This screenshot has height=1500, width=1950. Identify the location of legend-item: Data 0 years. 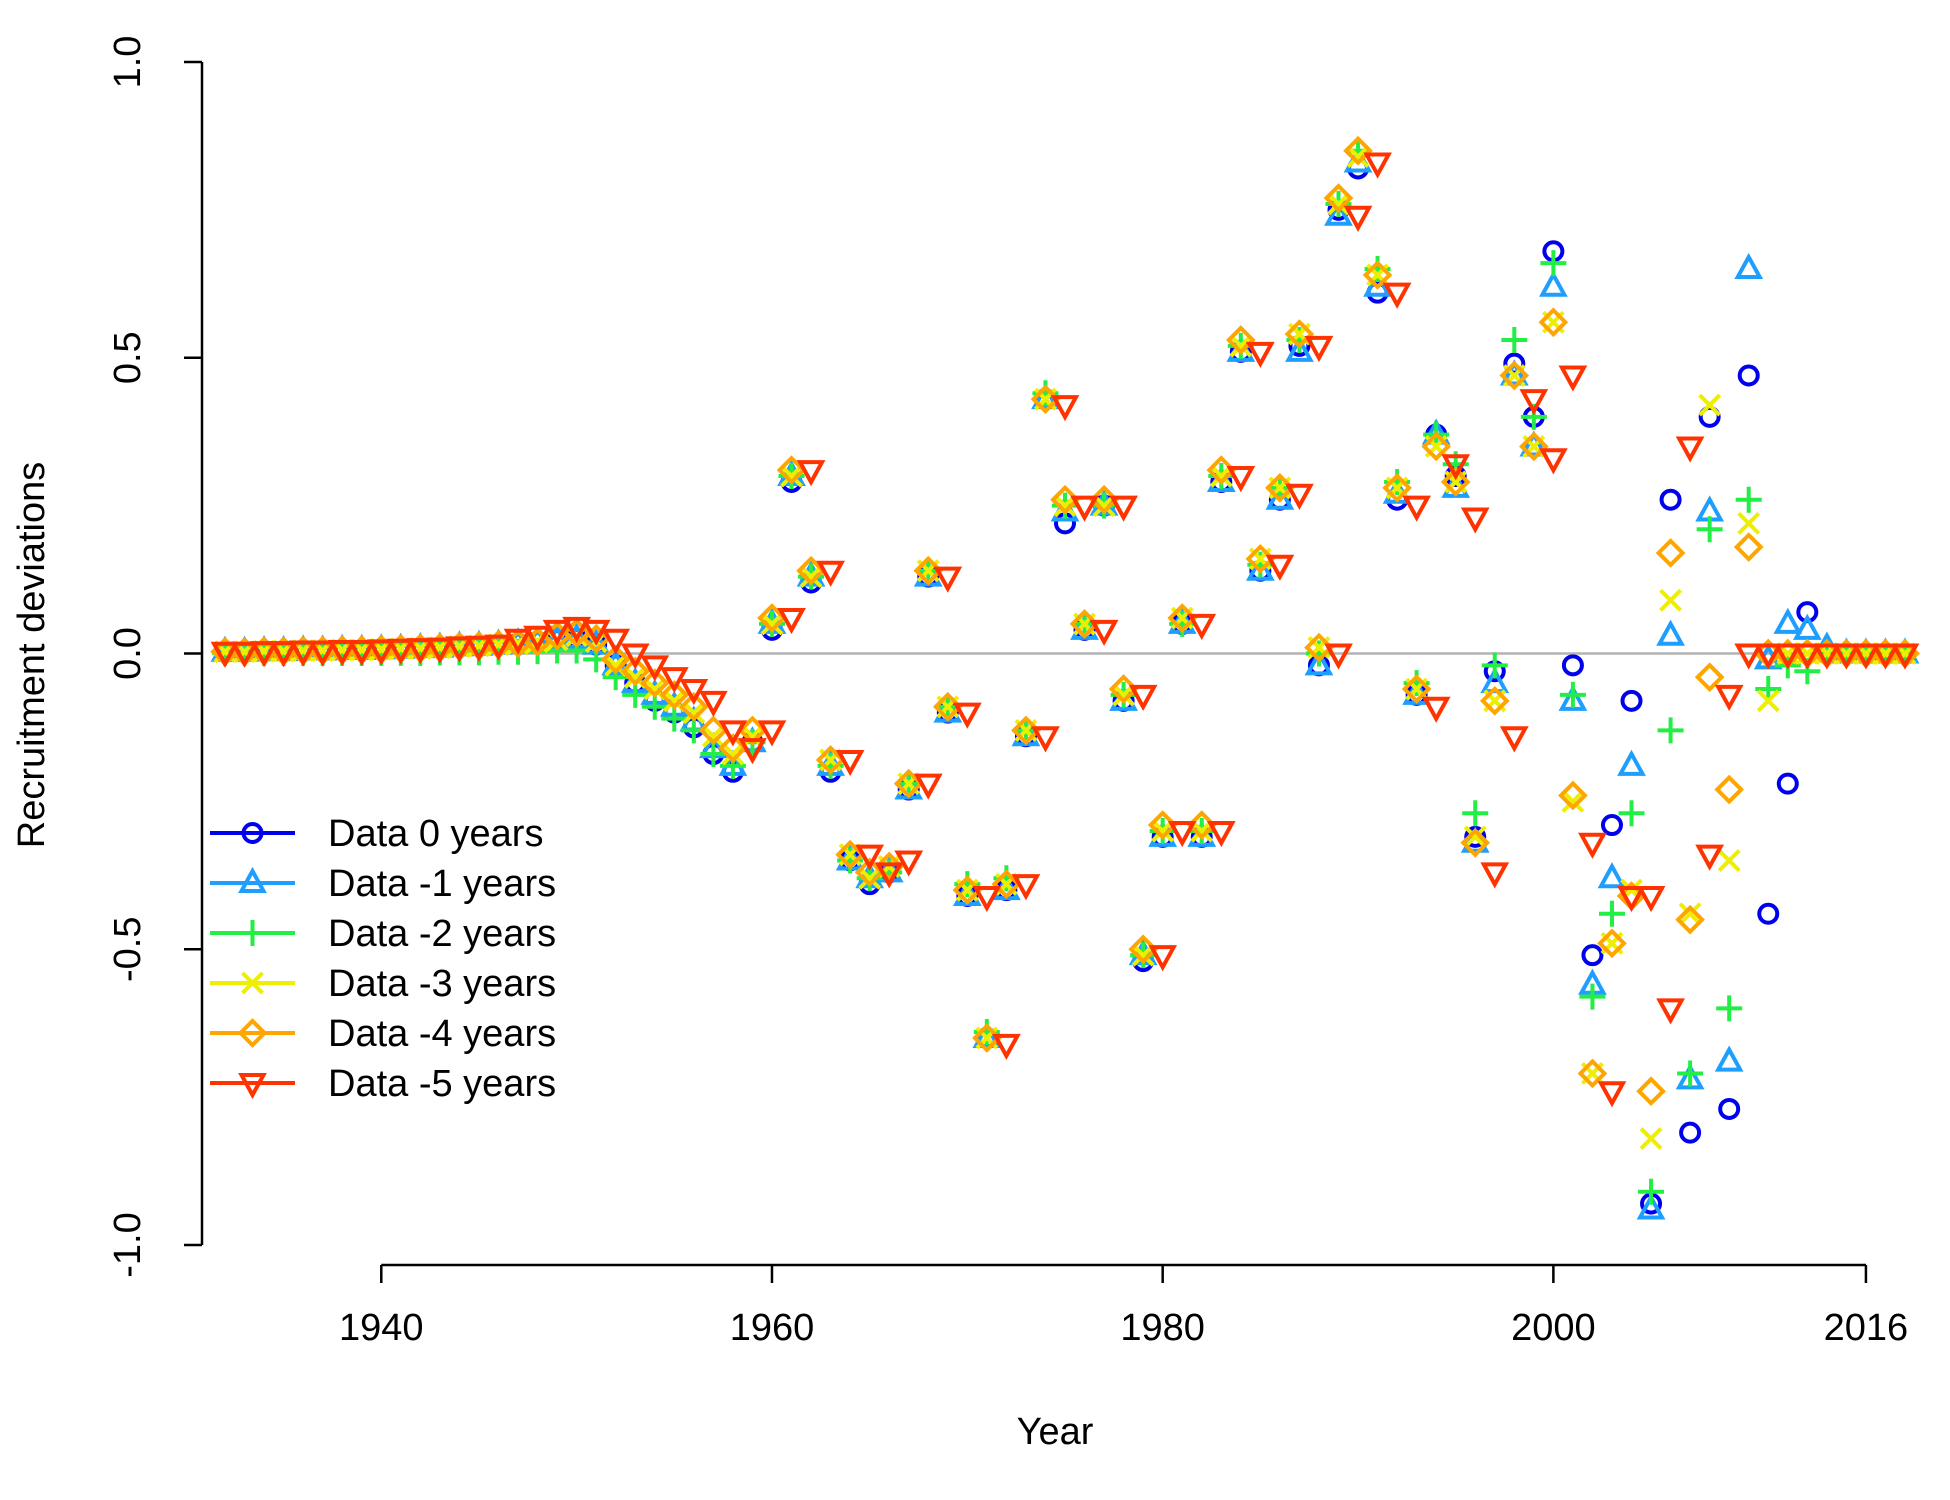
(376, 834).